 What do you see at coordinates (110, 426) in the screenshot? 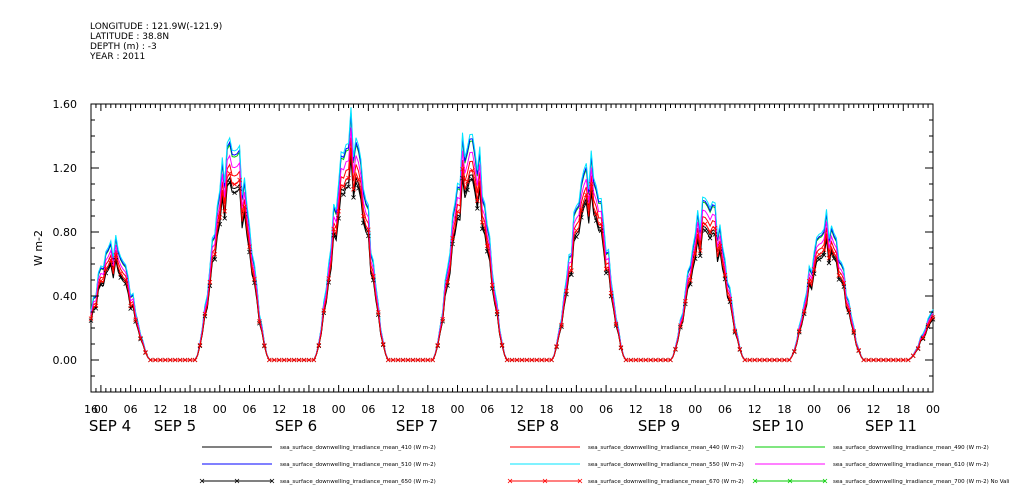
I see `date-label: SEP 4` at bounding box center [110, 426].